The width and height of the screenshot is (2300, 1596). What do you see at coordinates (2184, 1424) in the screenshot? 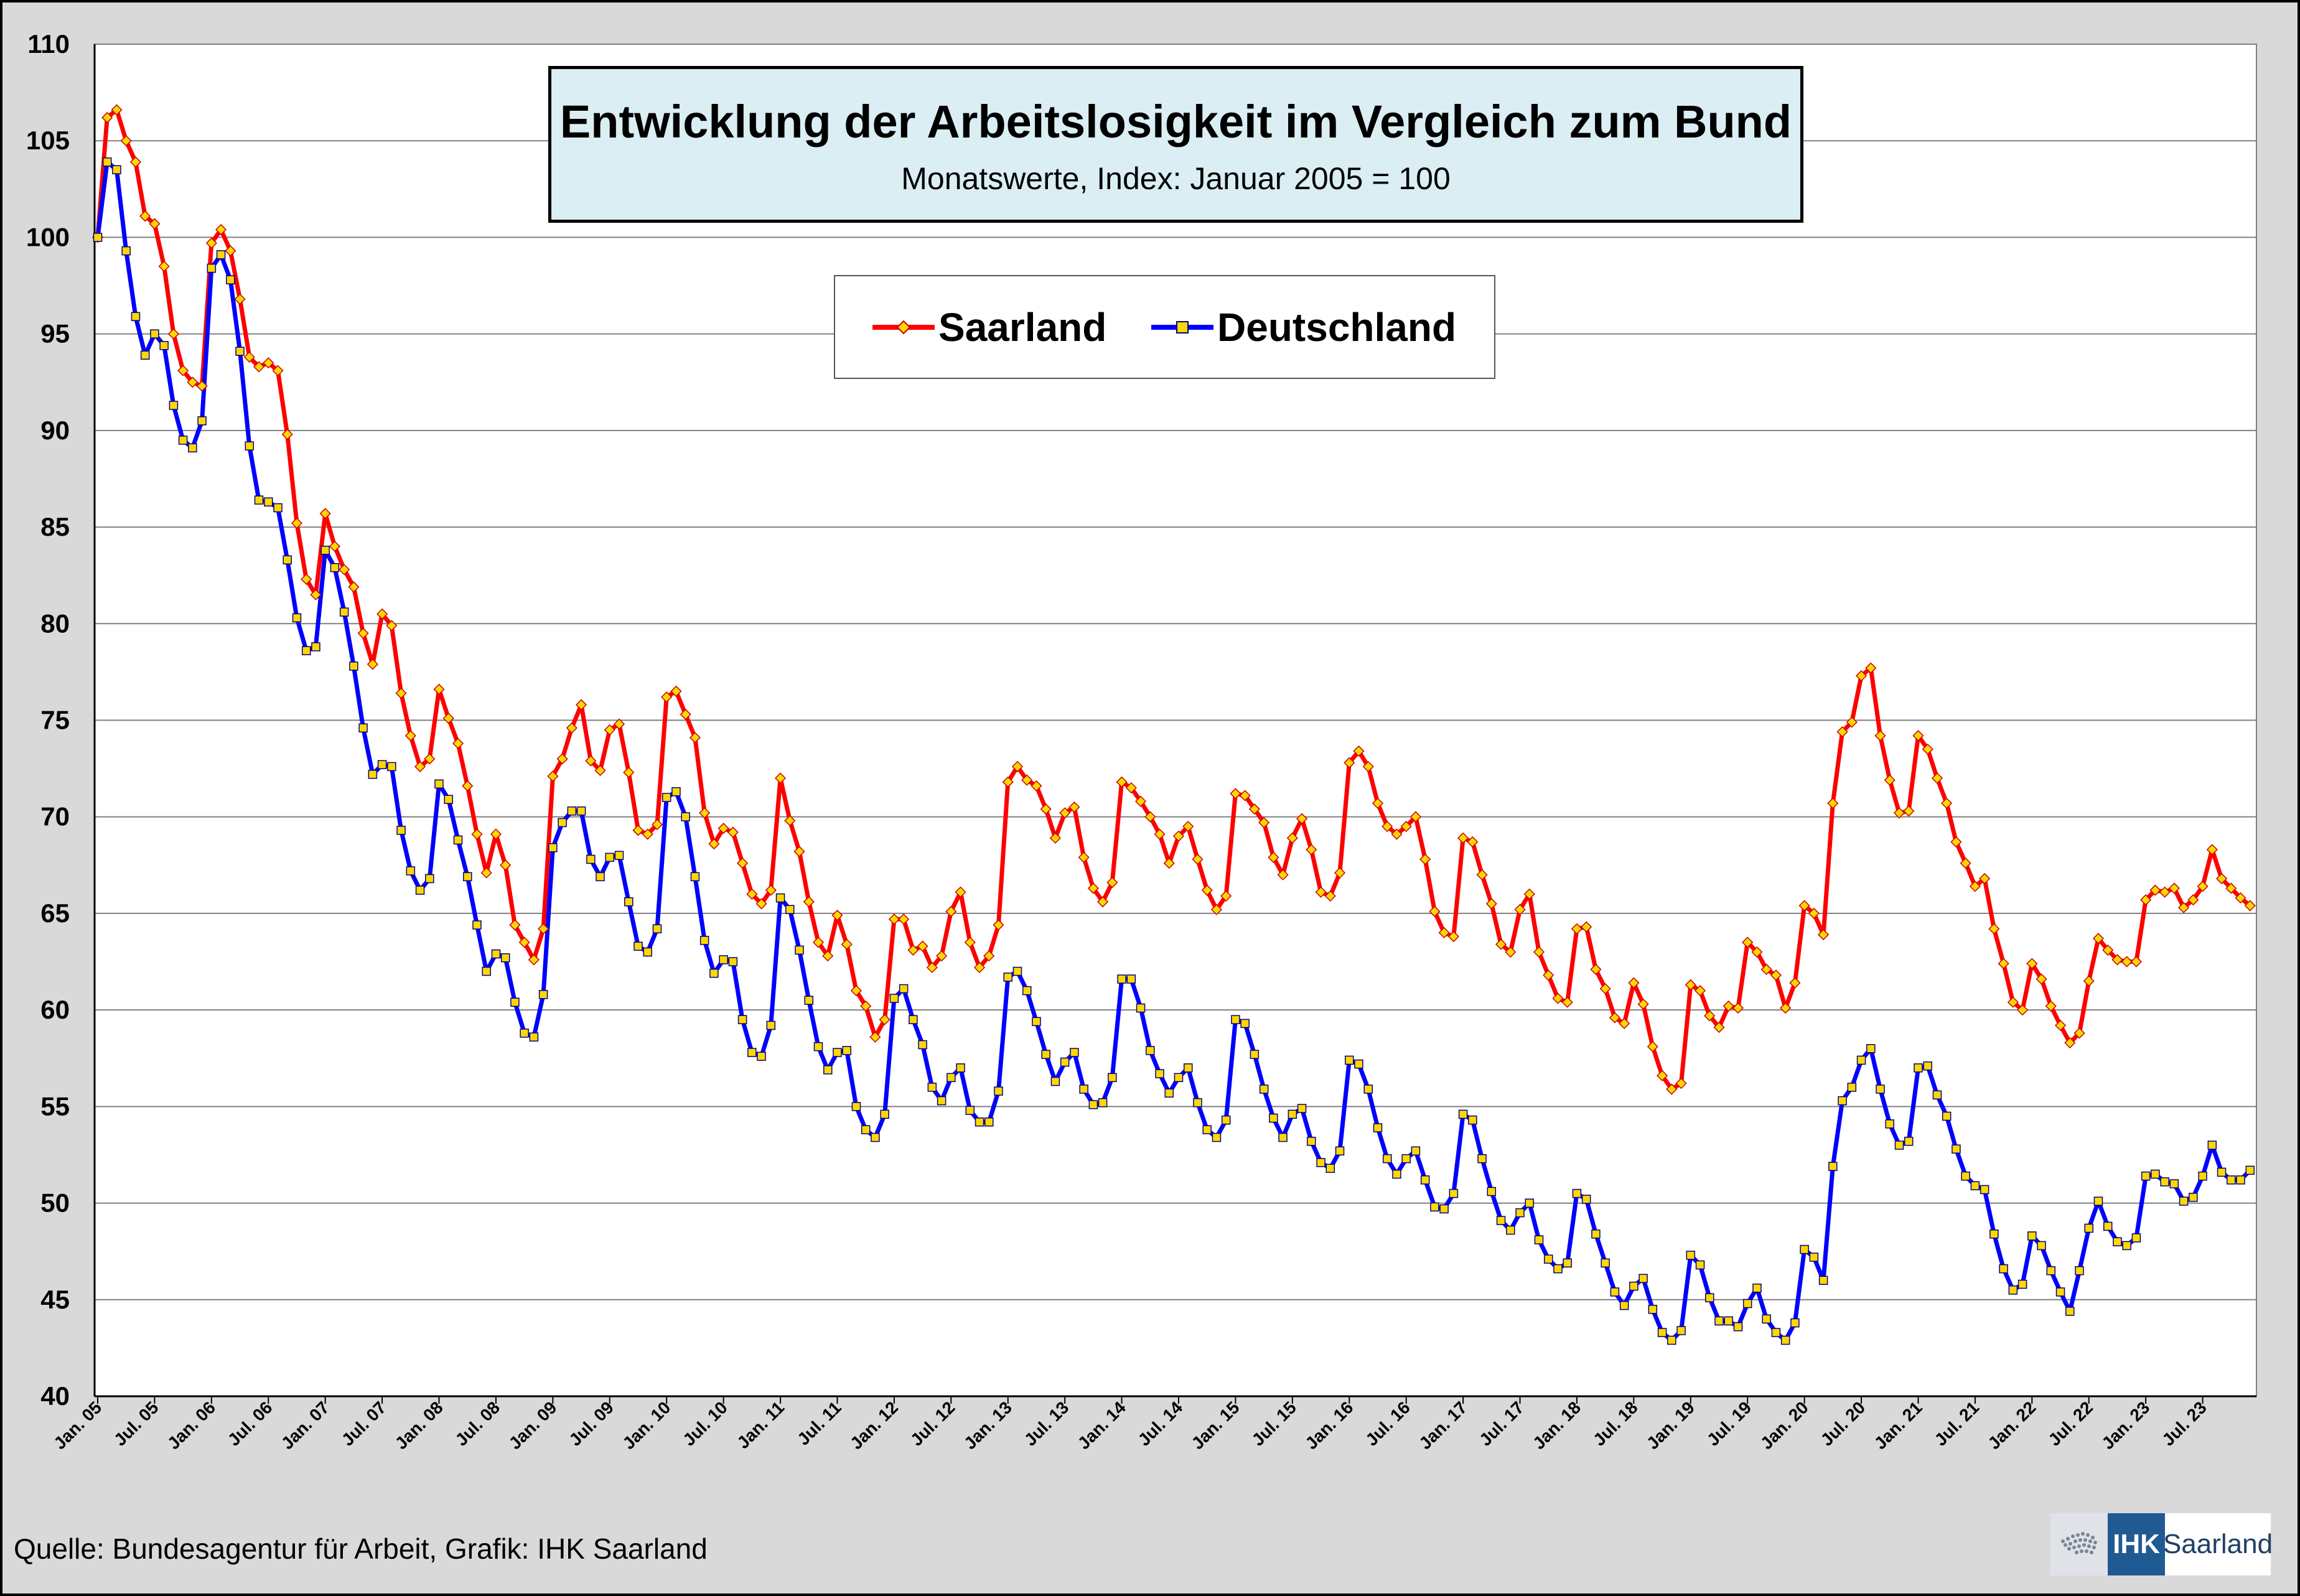
I see `x-tick-label: Jul. 23` at bounding box center [2184, 1424].